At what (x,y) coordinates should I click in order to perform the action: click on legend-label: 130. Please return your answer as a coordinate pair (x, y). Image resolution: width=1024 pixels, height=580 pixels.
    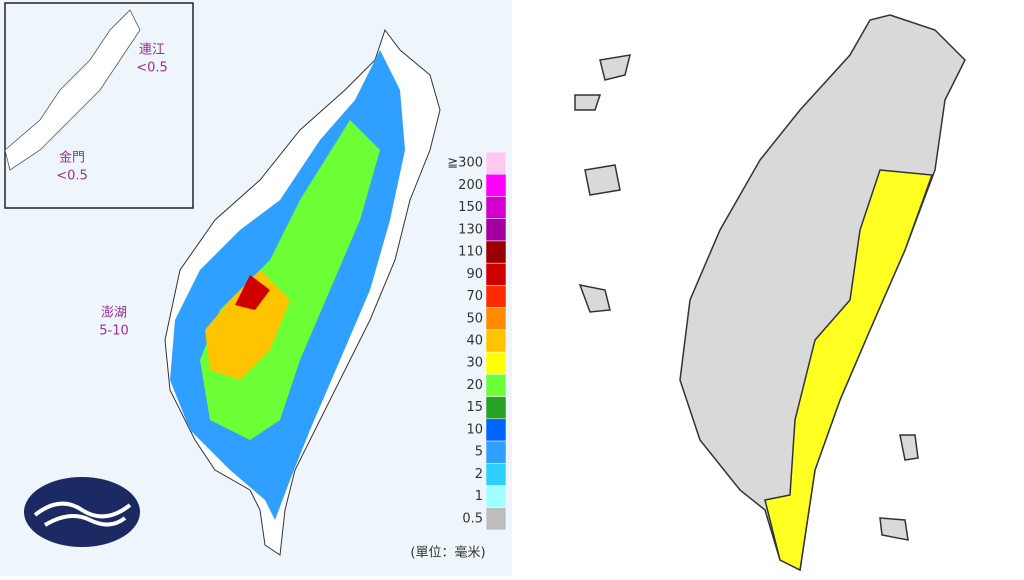
    Looking at the image, I should click on (470, 229).